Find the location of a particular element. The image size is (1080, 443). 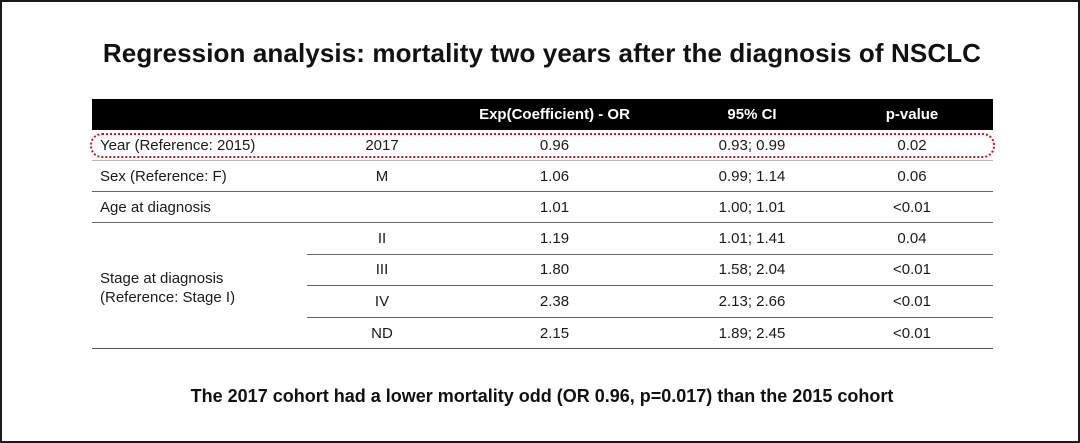

row-category: II is located at coordinates (382, 238).